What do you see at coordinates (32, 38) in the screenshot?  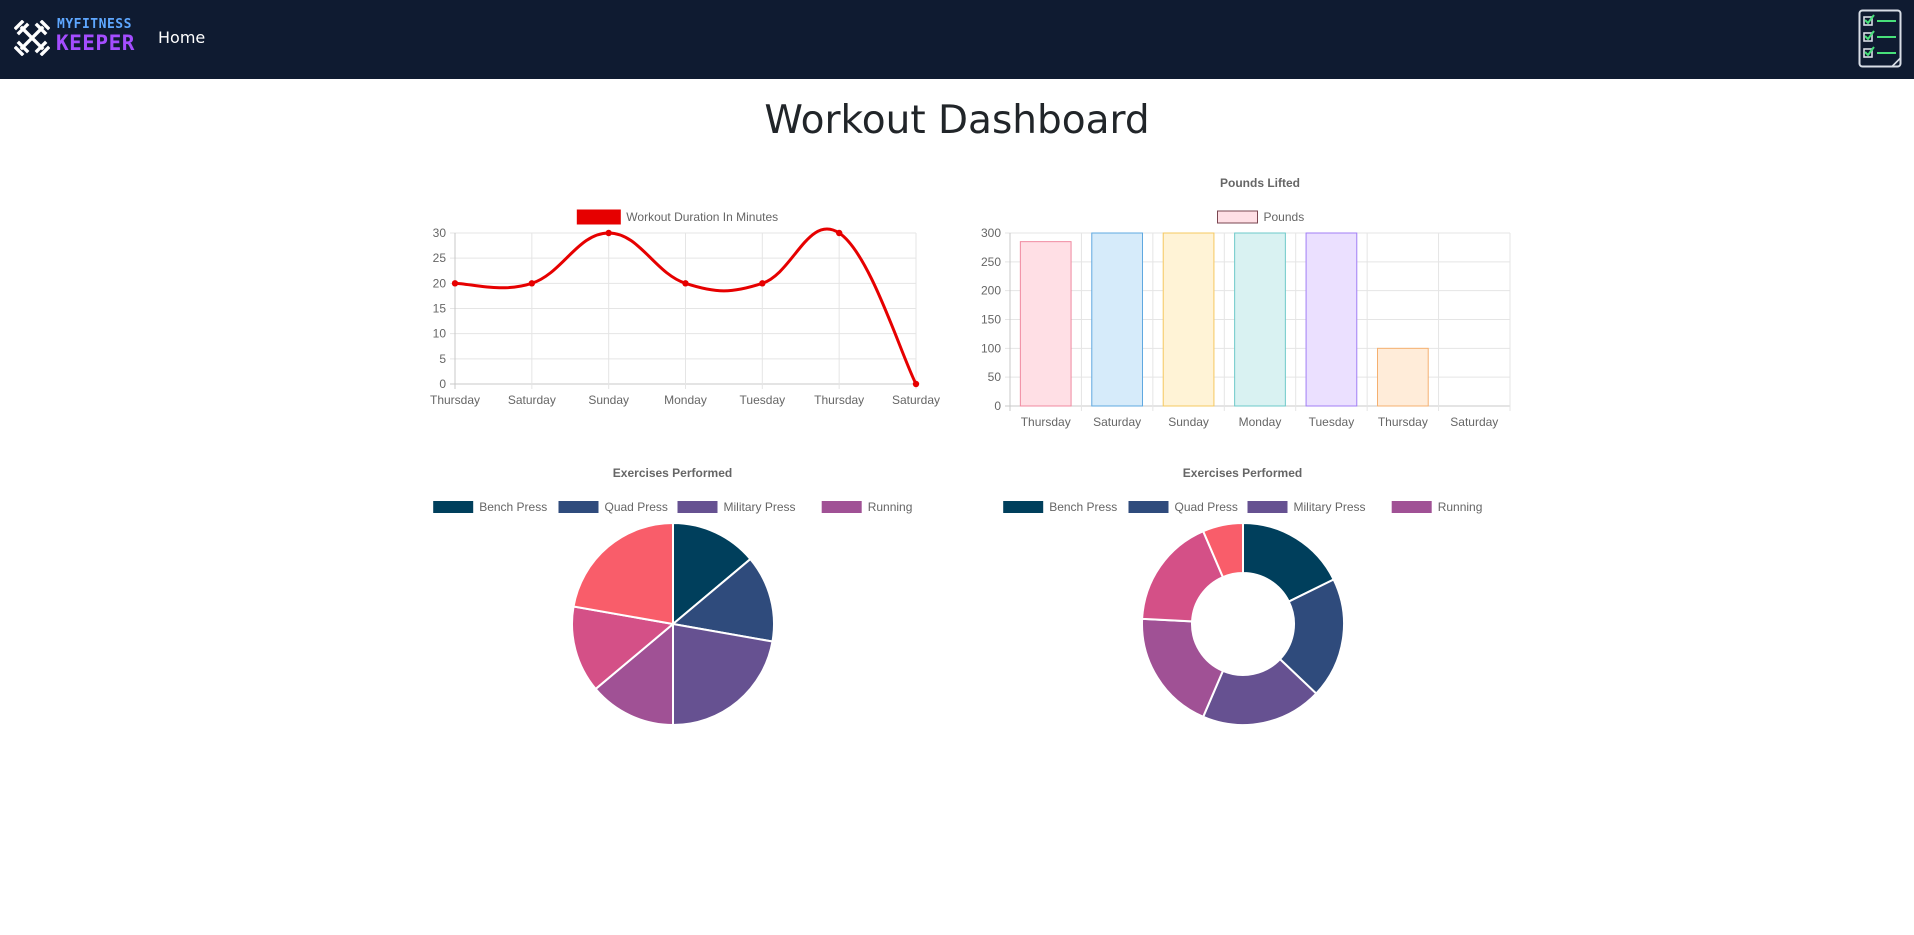 I see `dumbbells-icon` at bounding box center [32, 38].